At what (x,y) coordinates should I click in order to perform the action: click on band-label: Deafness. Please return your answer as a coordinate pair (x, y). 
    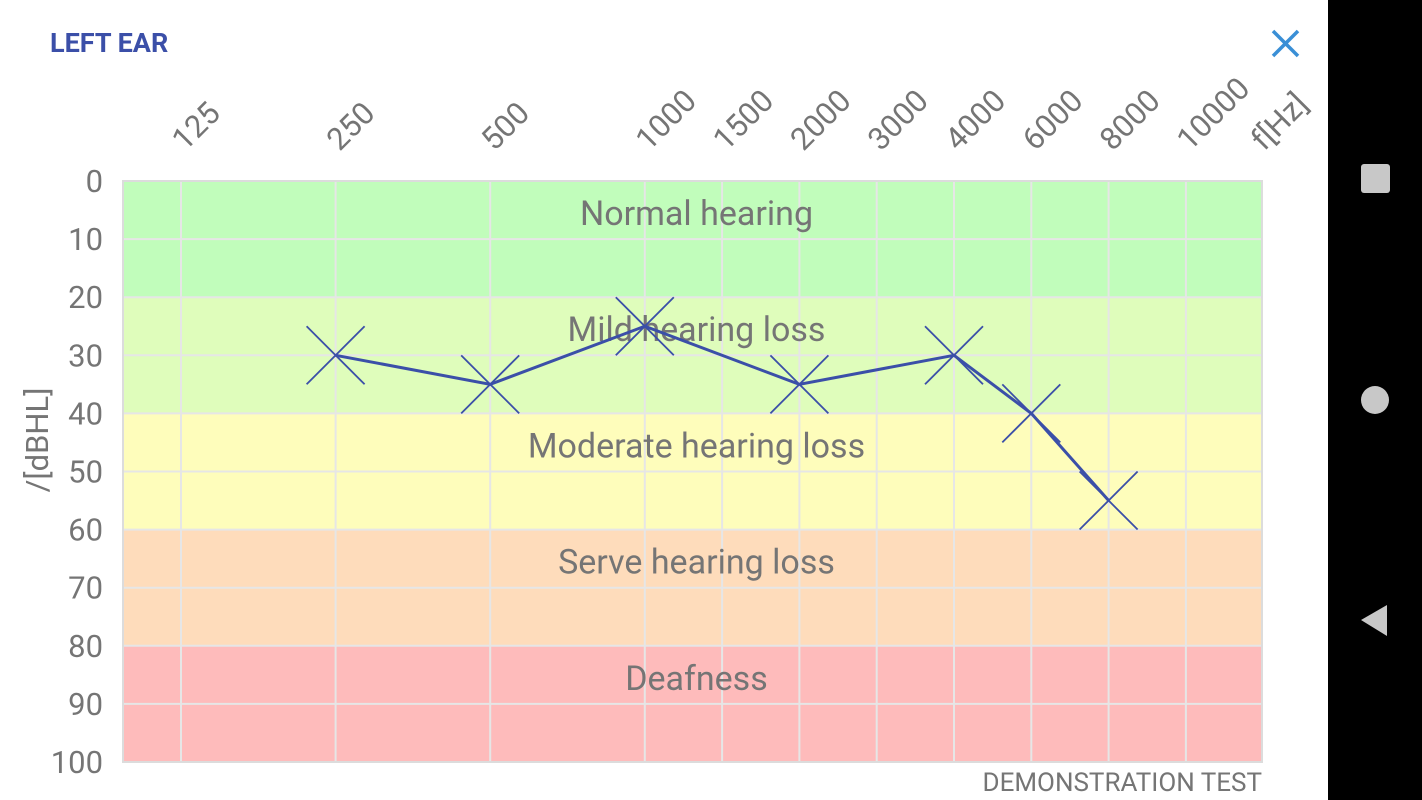
    Looking at the image, I should click on (696, 679).